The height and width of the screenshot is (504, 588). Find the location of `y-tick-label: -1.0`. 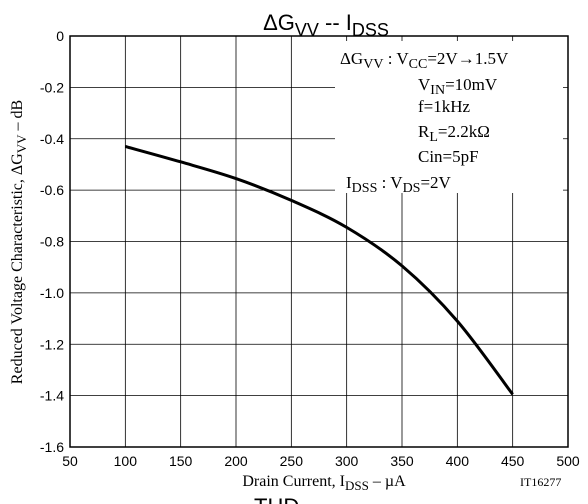

y-tick-label: -1.0 is located at coordinates (52, 293).